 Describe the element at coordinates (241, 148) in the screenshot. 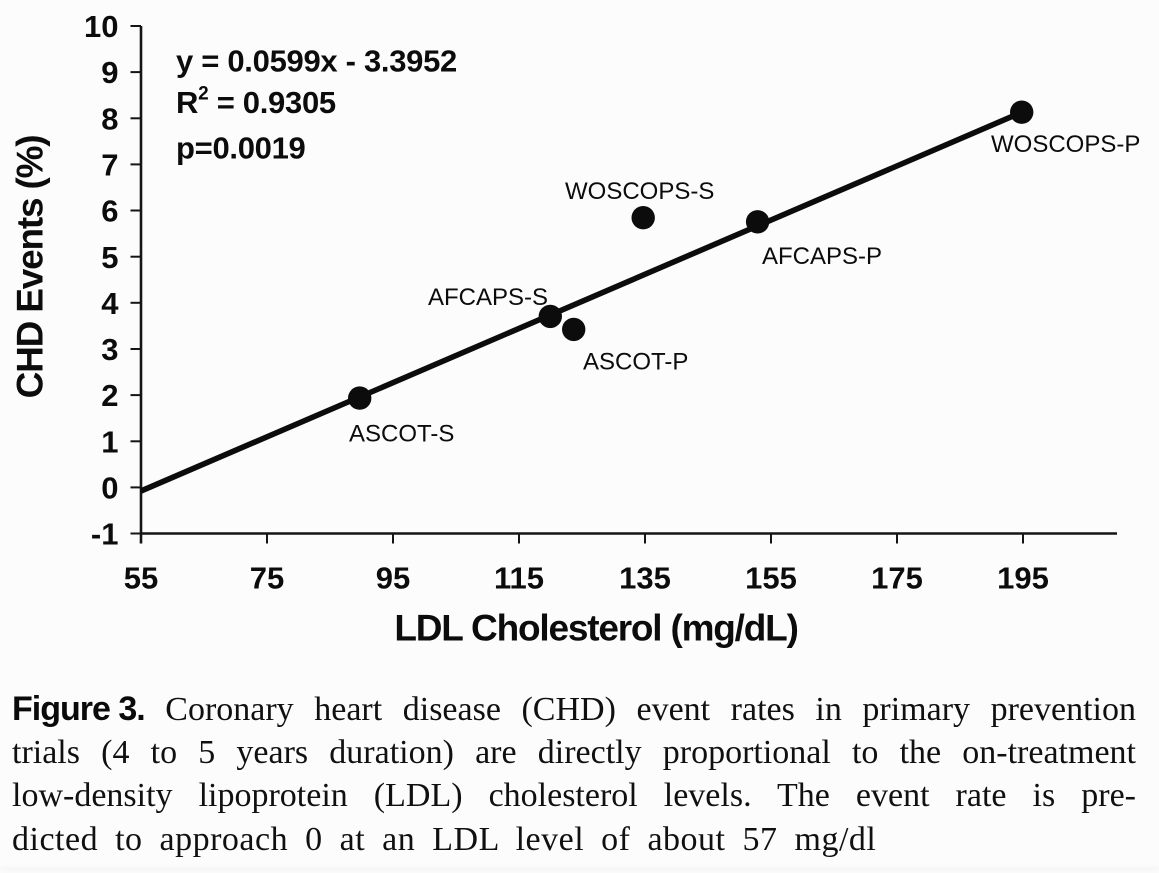

I see `svg-text: p=0.0019` at that location.